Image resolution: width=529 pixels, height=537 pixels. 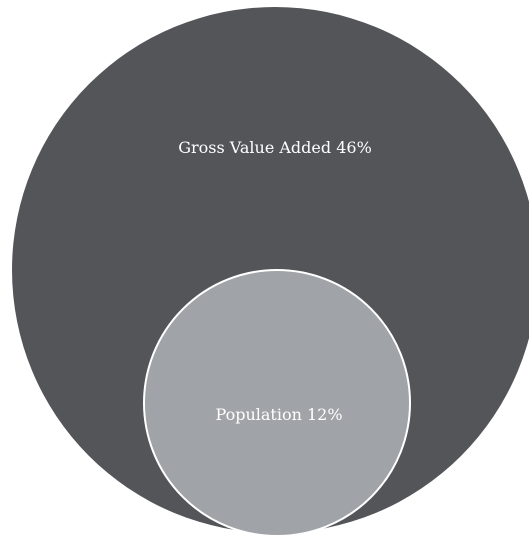 I want to click on population-label: Population 12%, so click(x=278, y=414).